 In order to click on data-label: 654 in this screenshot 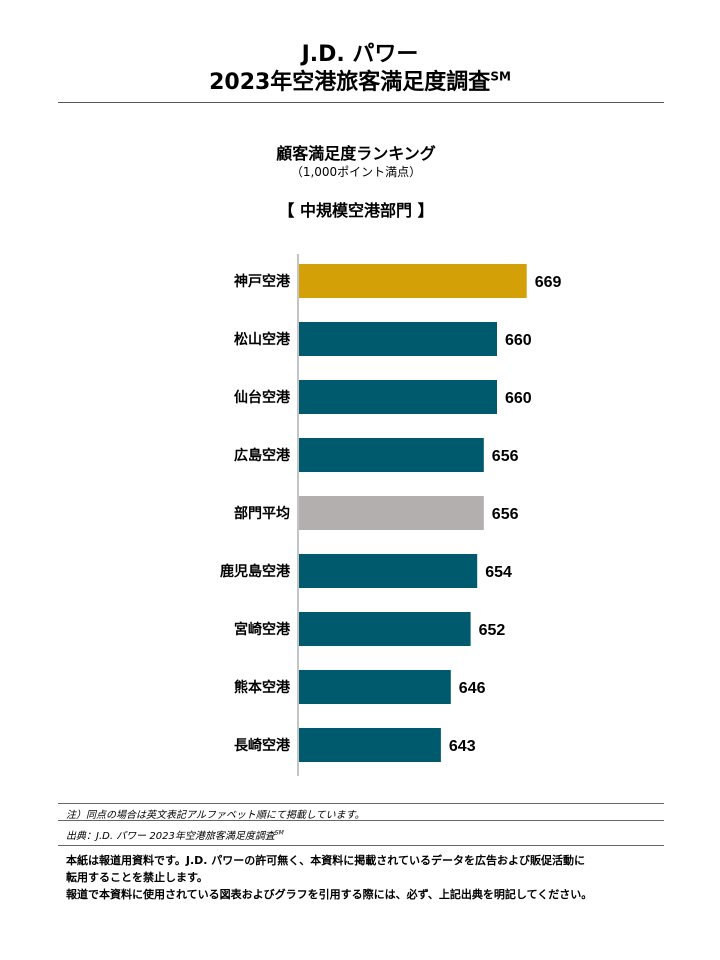, I will do `click(498, 572)`.